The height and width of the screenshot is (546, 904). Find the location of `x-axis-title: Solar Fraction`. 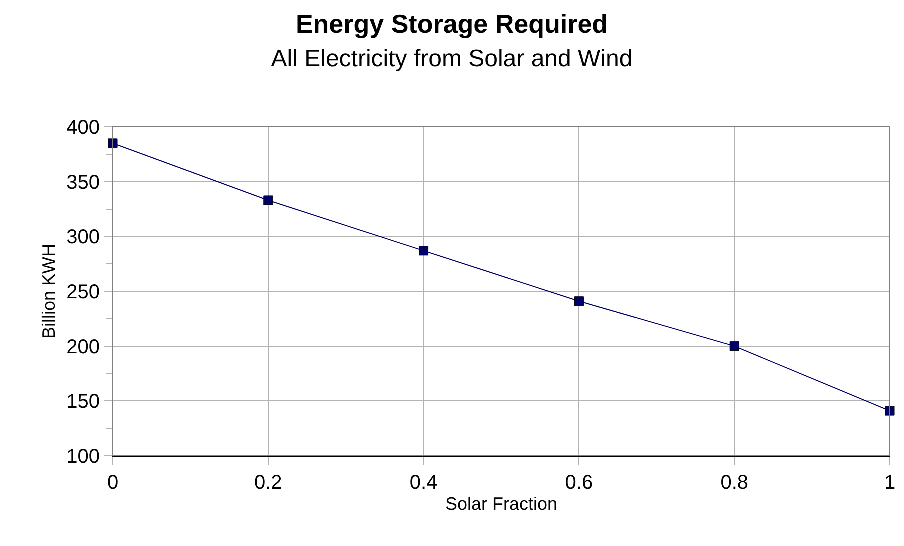

x-axis-title: Solar Fraction is located at coordinates (501, 504).